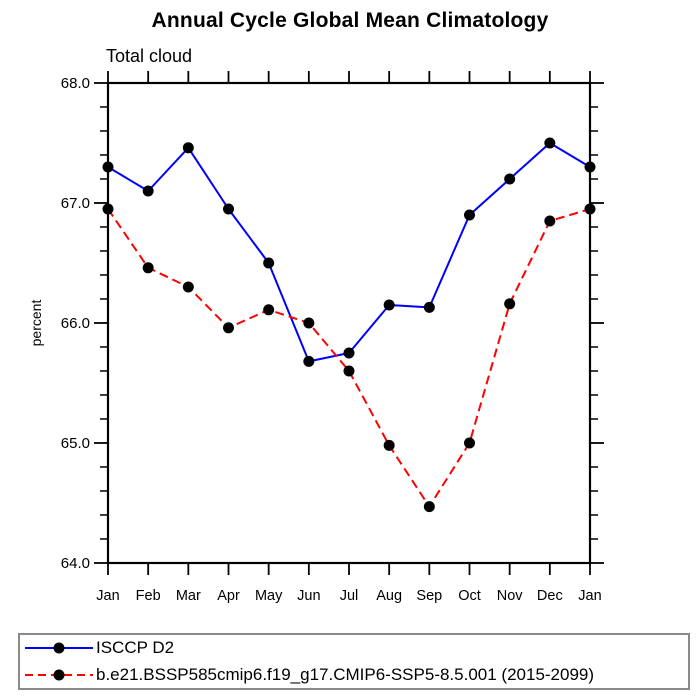 This screenshot has height=700, width=700. What do you see at coordinates (75, 83) in the screenshot?
I see `y-tick-label: 68.0` at bounding box center [75, 83].